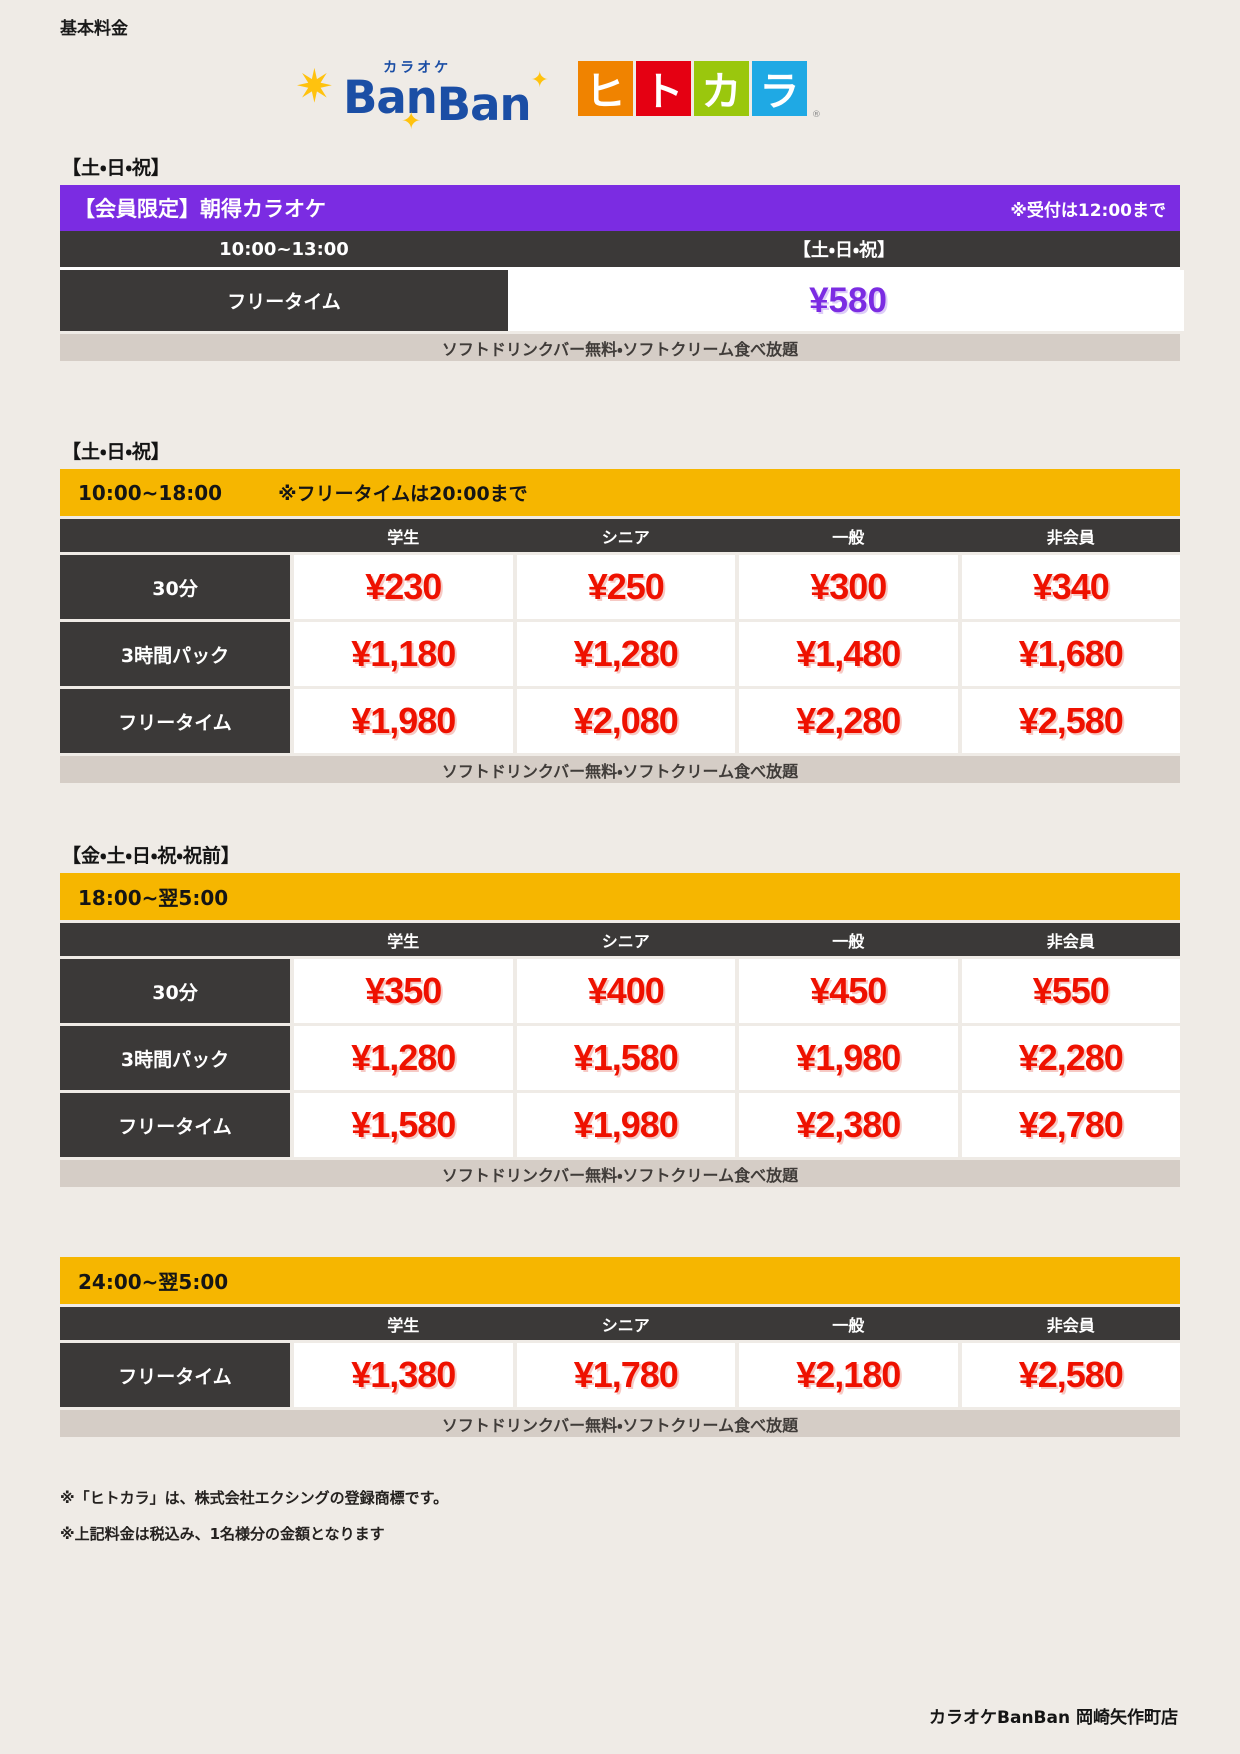  I want to click on time-range: 24:00~翌5:00, so click(153, 1282).